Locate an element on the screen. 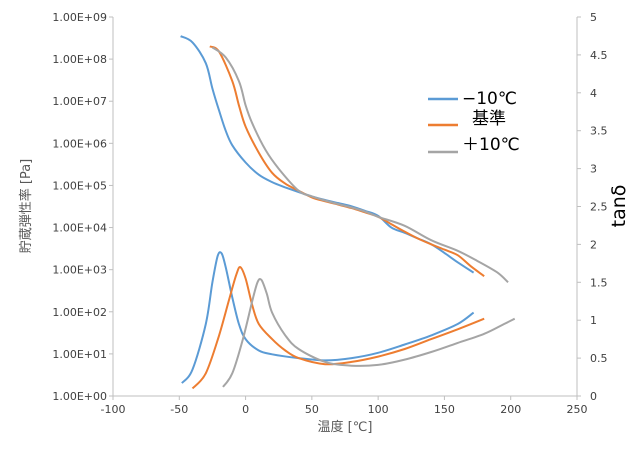  y-axis-title: 貯蔵弾性率 [Pa] is located at coordinates (26, 206).